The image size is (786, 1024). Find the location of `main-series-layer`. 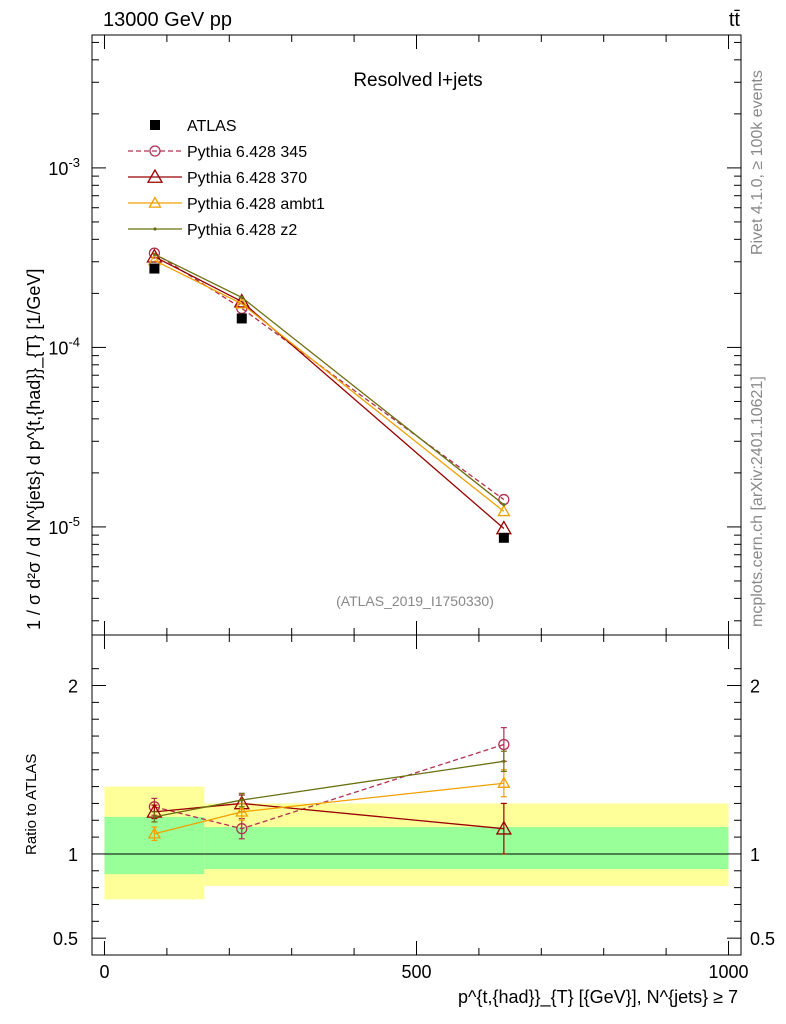

main-series-layer is located at coordinates (329, 395).